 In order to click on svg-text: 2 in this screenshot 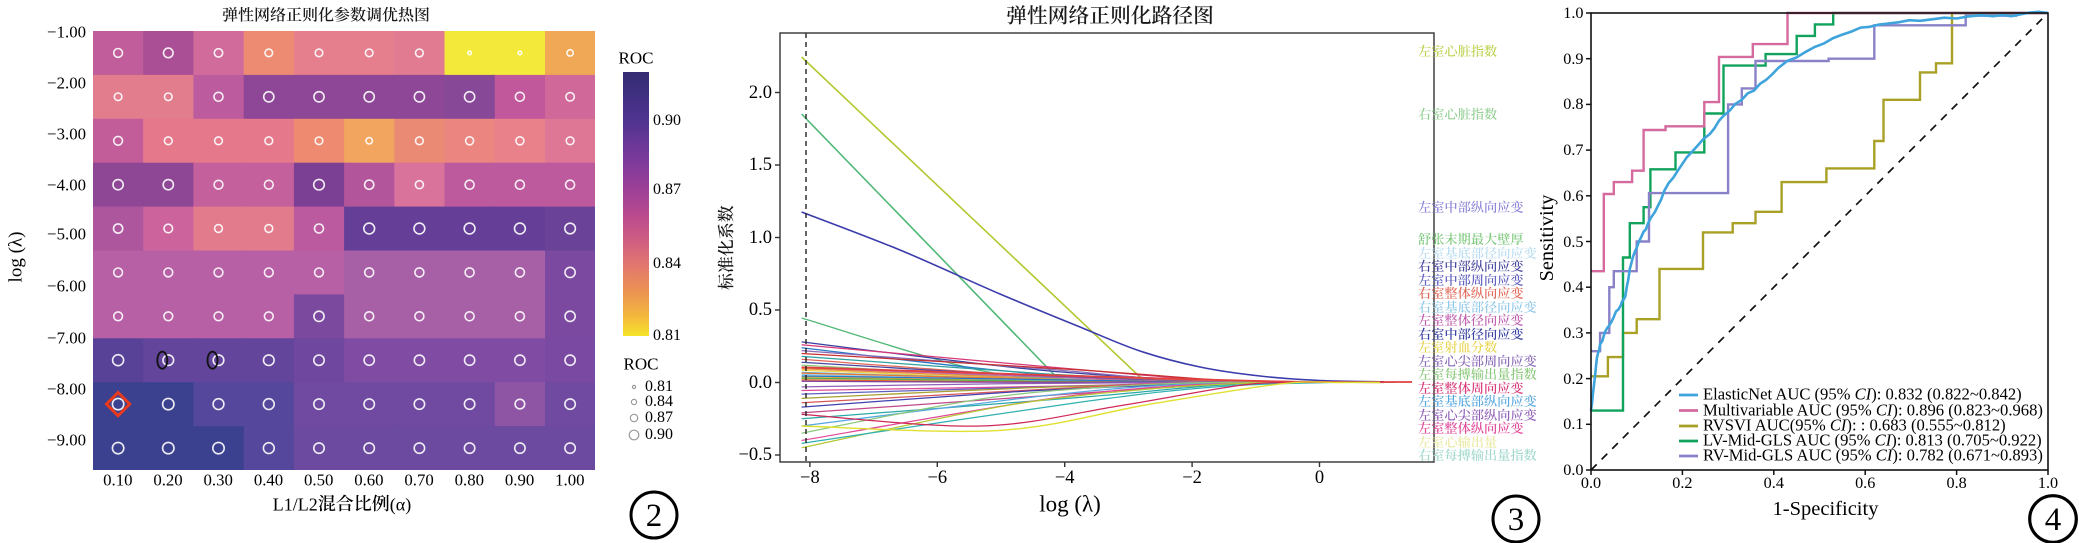, I will do `click(654, 516)`.